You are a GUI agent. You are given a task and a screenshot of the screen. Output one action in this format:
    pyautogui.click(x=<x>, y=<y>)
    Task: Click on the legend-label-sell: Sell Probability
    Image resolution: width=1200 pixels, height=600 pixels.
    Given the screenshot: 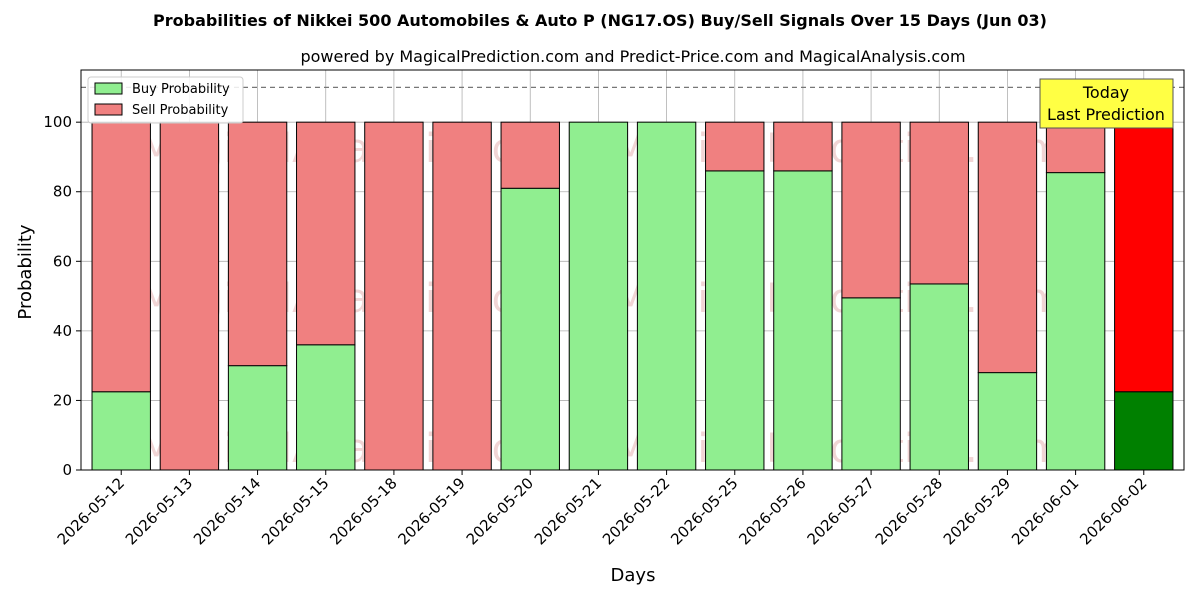 What is the action you would take?
    pyautogui.click(x=180, y=110)
    